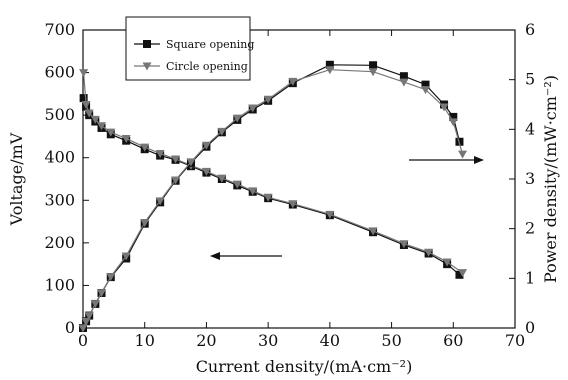 This screenshot has width=568, height=380. Describe the element at coordinates (304, 366) in the screenshot. I see `x-axis-title: Current density/(mA·cm⁻²)` at that location.